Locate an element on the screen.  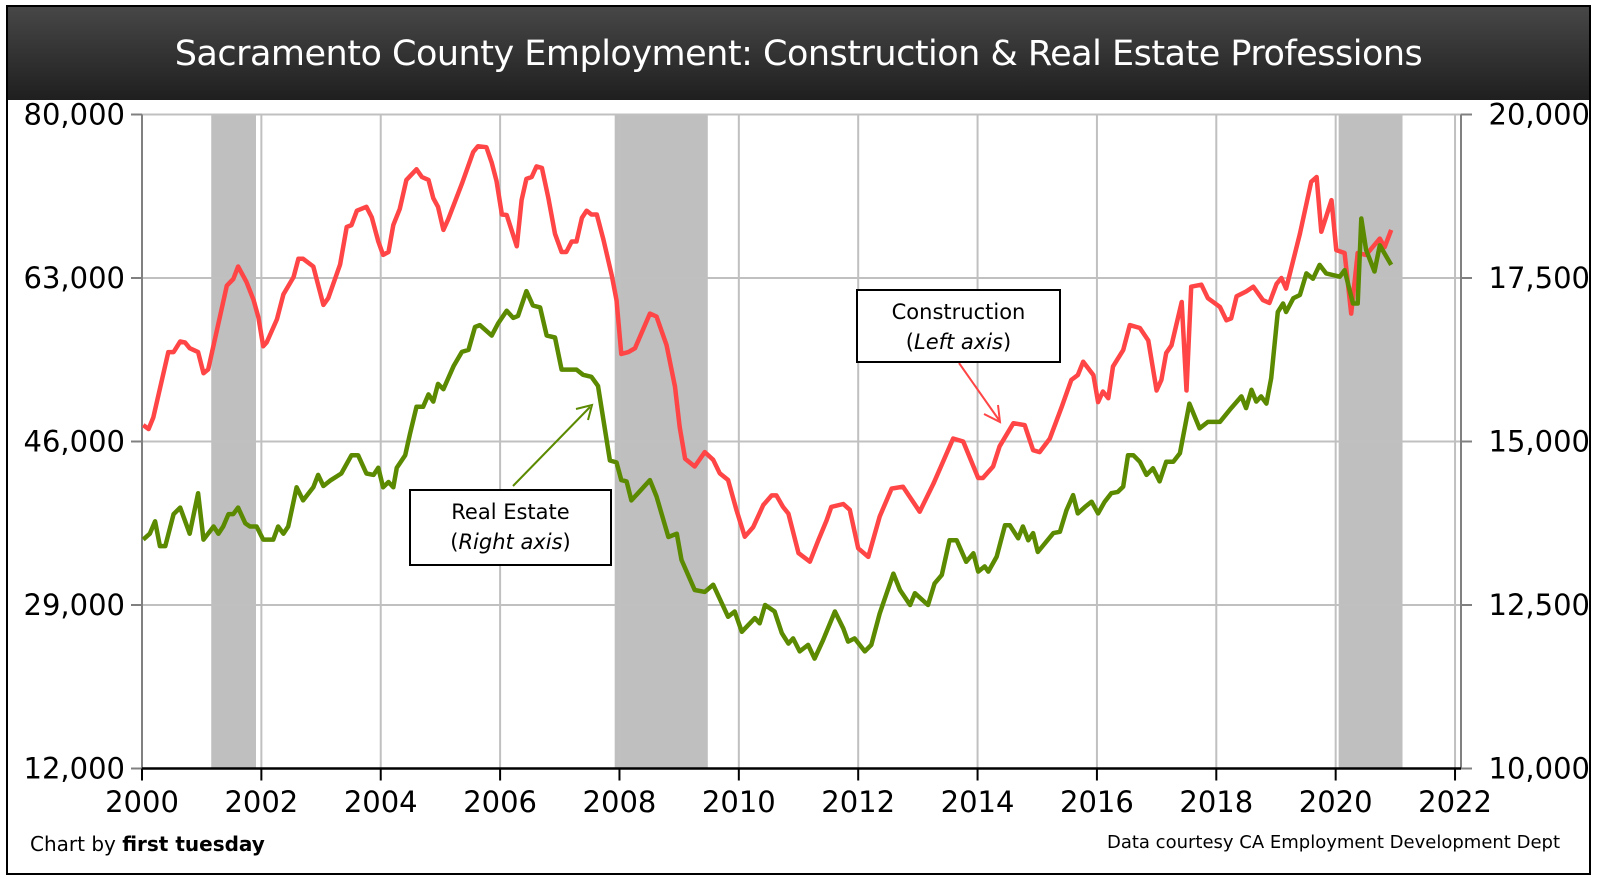
x-axis-tick-label: 2020 is located at coordinates (1336, 802).